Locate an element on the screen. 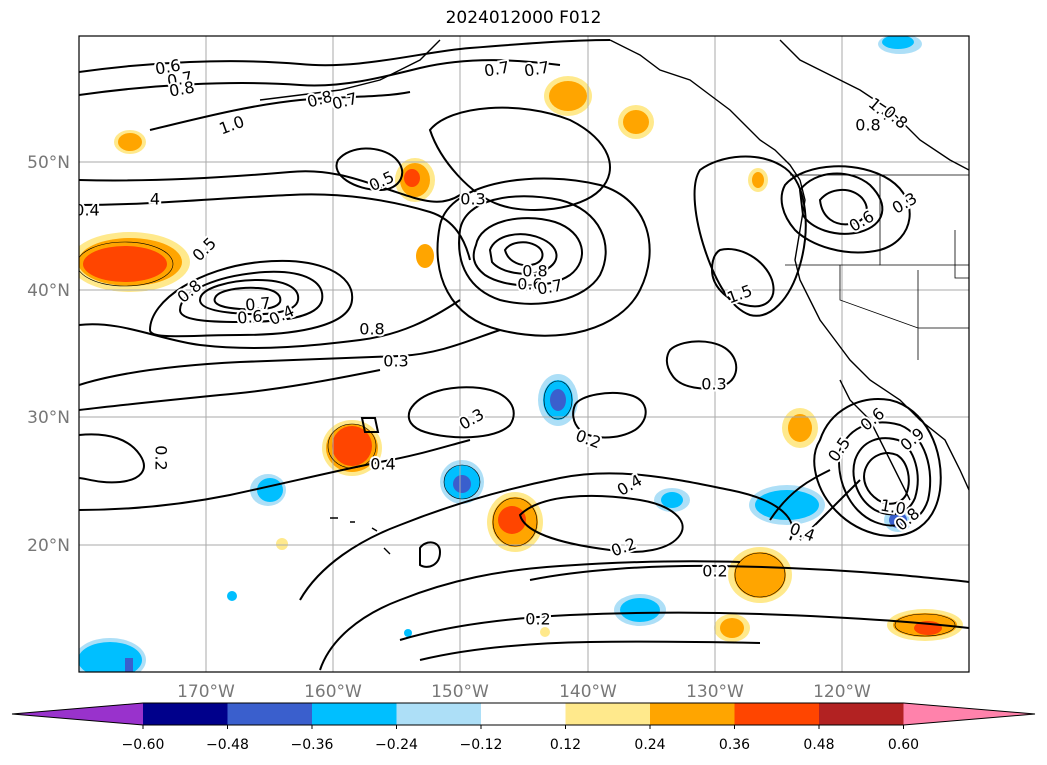 The width and height of the screenshot is (1047, 765). longitude-labels: 170°W 160°W 150°W 140°W 130°W 120°W is located at coordinates (524, 692).